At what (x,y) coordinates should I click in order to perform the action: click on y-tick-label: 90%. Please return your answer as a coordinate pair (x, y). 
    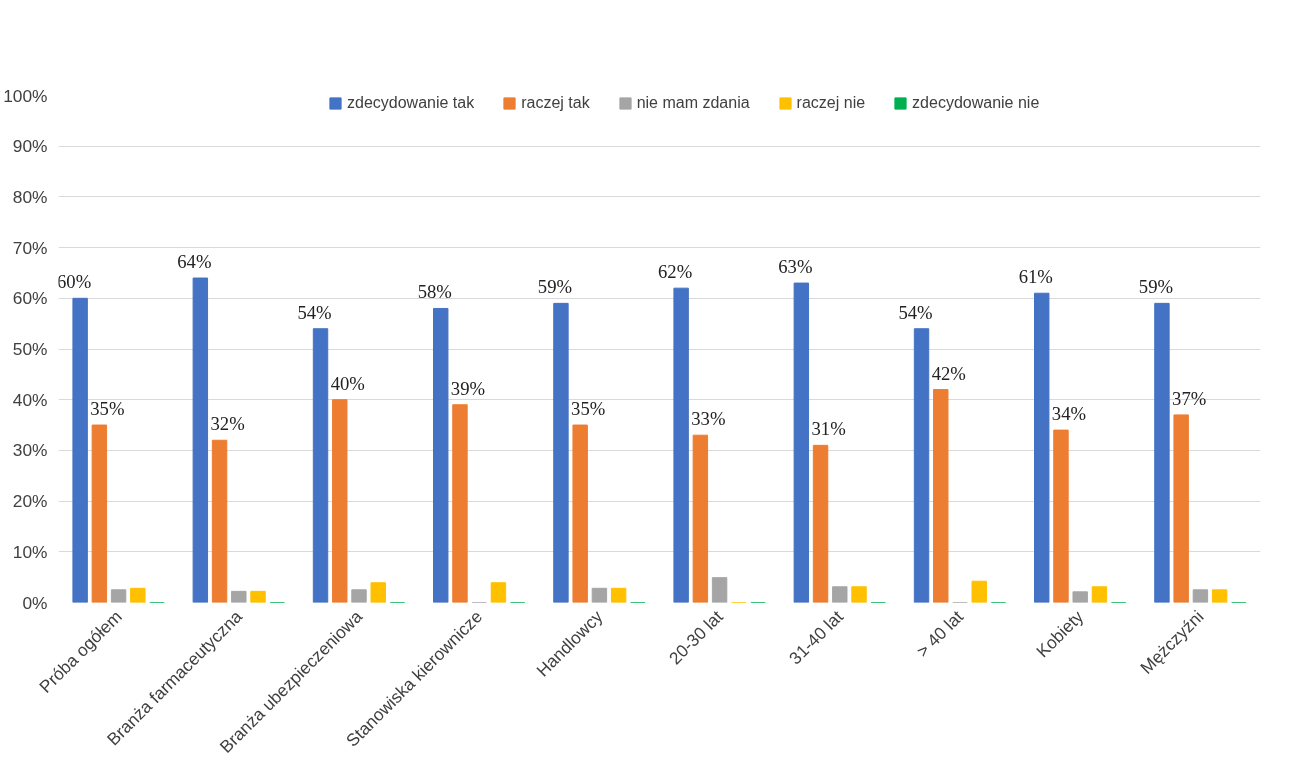
    Looking at the image, I should click on (30, 146).